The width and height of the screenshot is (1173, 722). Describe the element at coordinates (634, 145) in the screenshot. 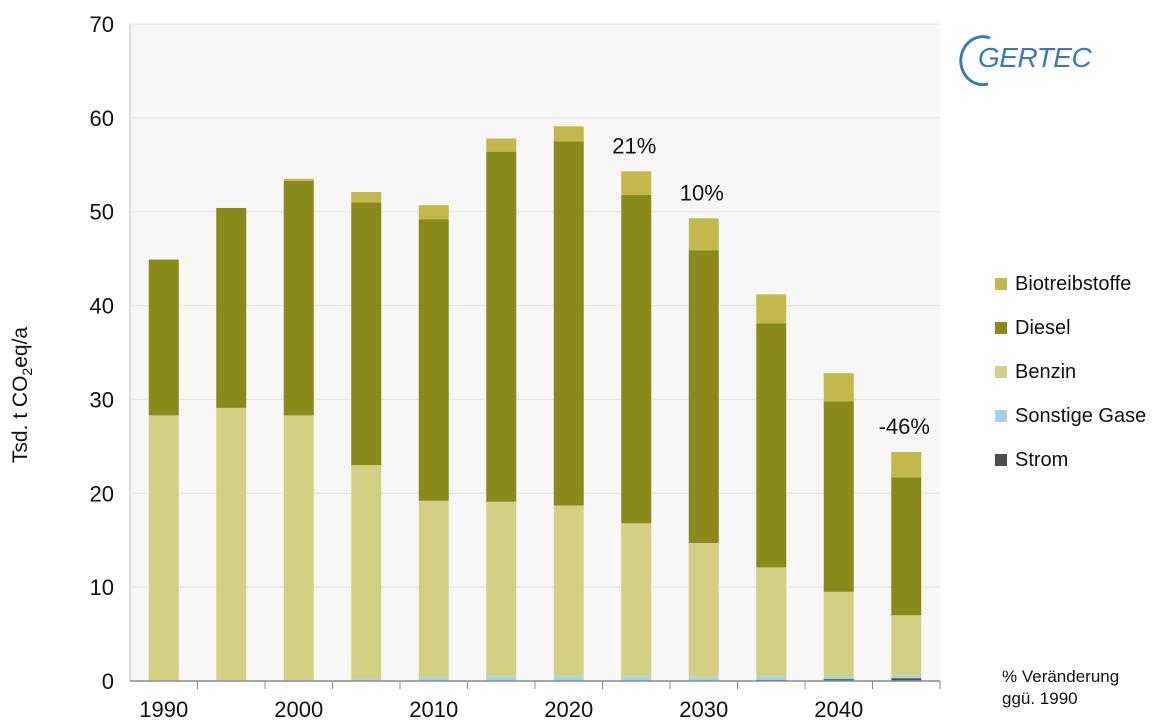

I see `change-annotation: 21%` at that location.